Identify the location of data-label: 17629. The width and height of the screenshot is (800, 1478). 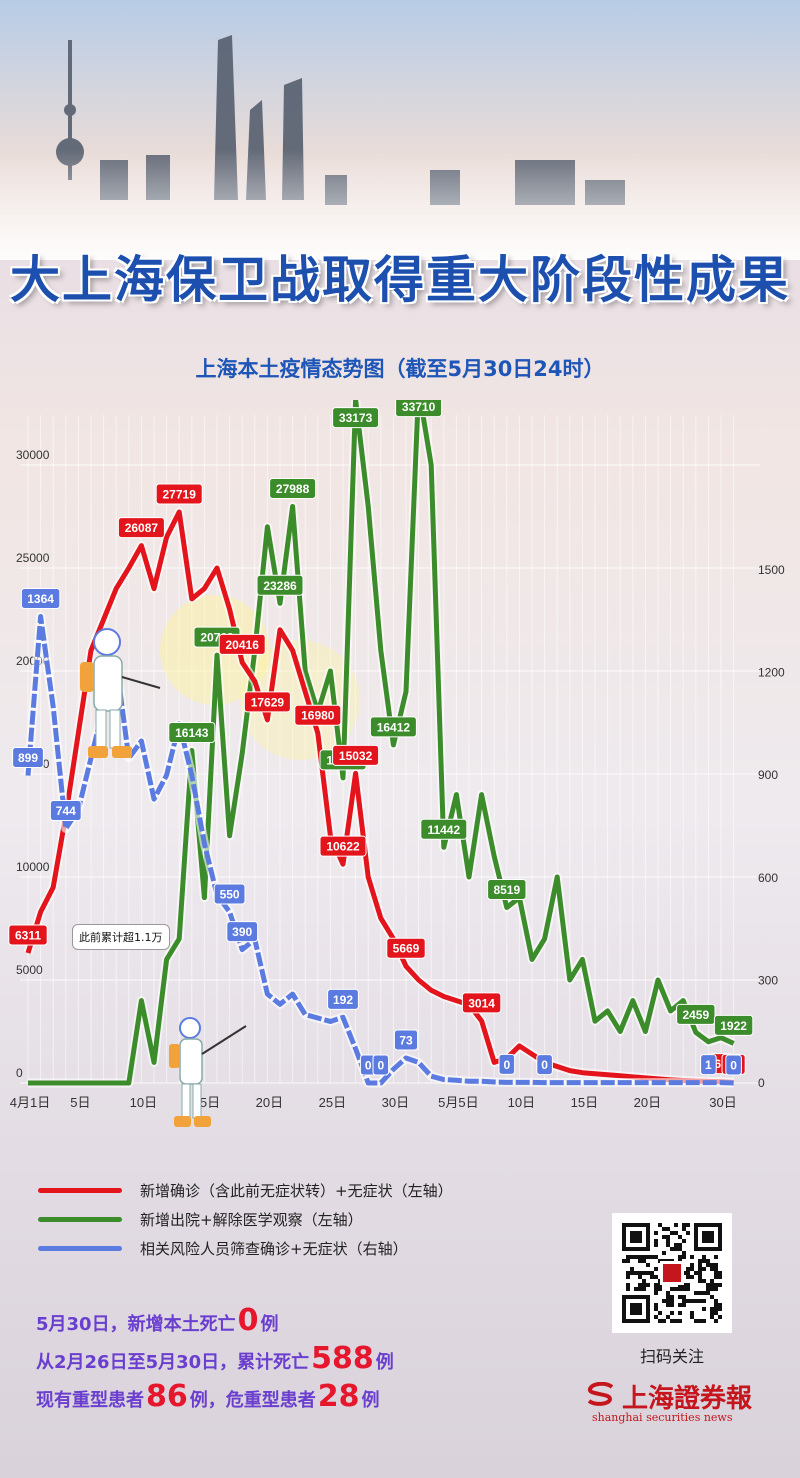
(267, 702).